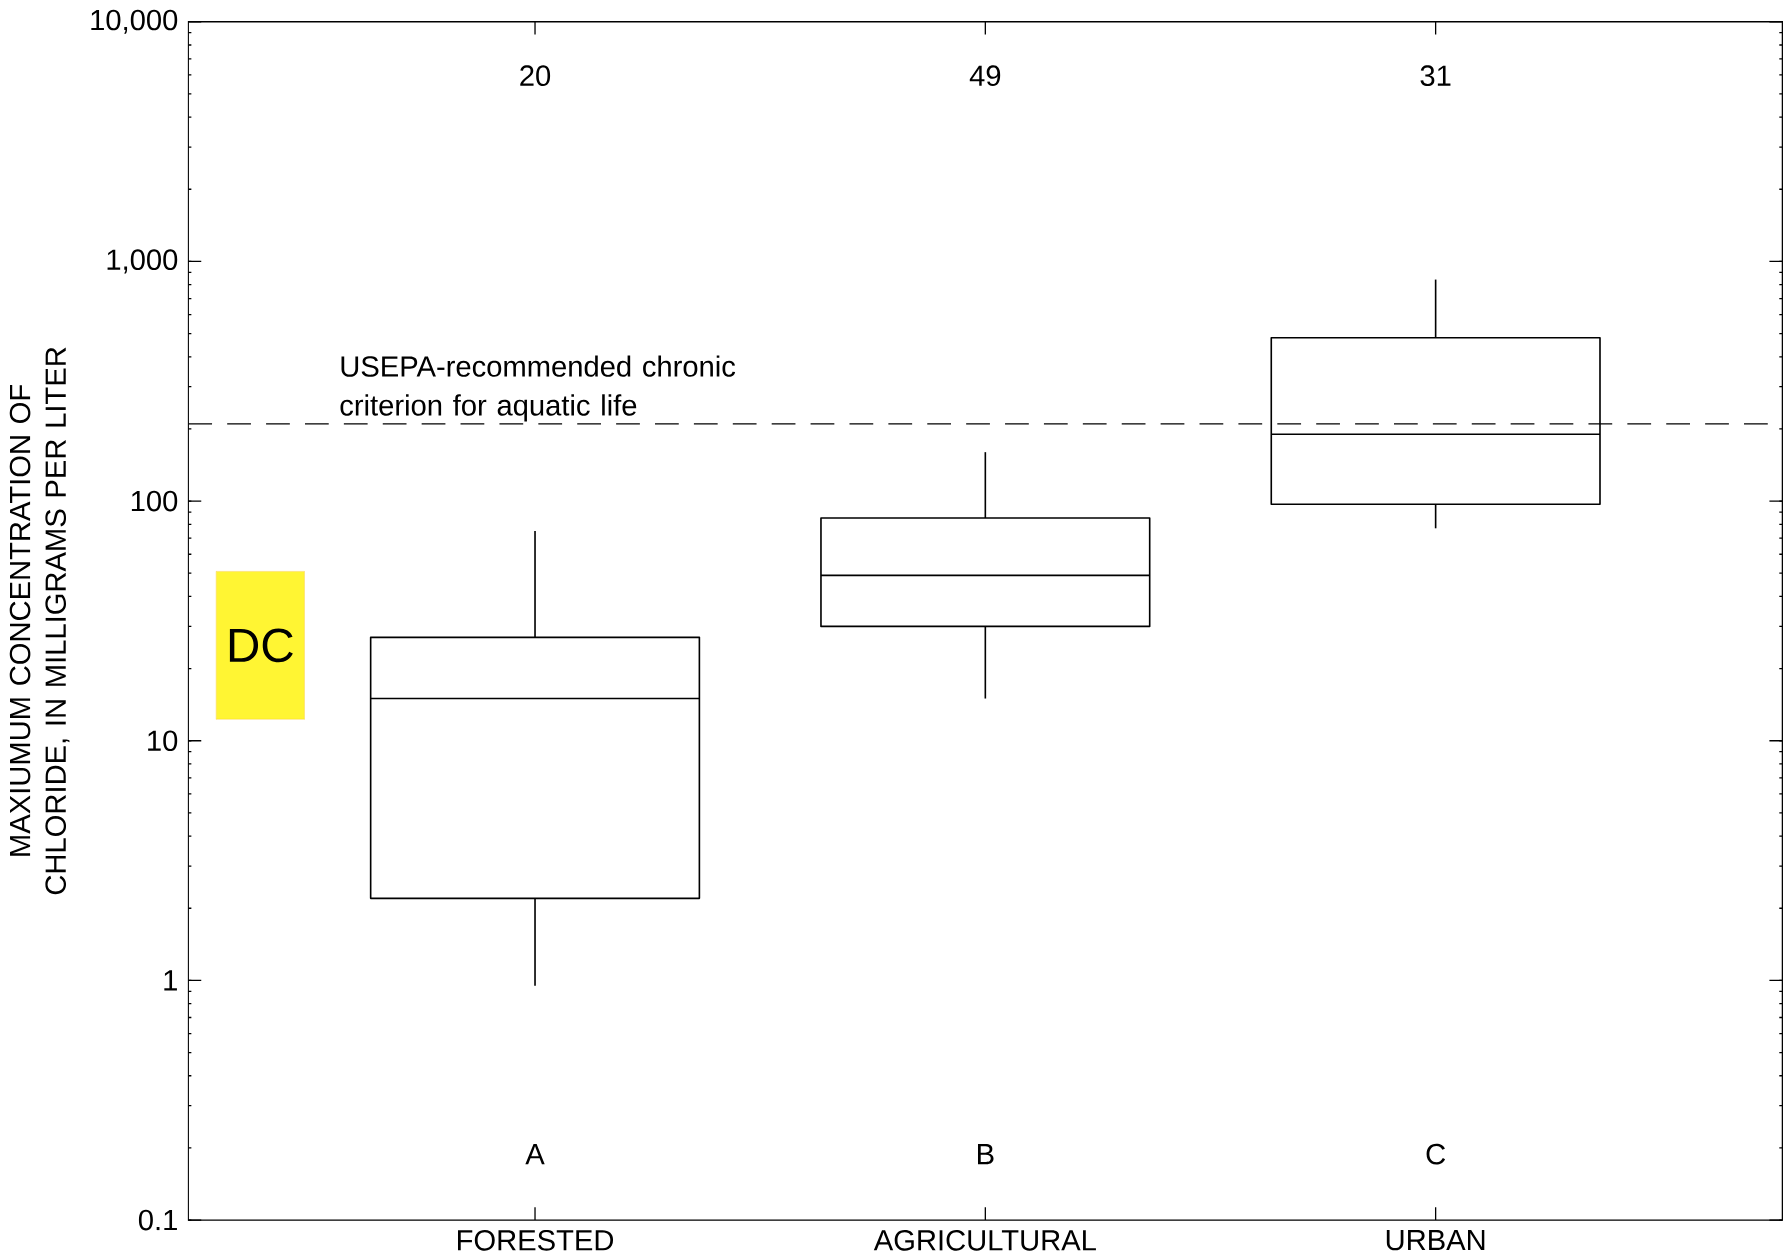 The height and width of the screenshot is (1260, 1783). Describe the element at coordinates (1436, 1154) in the screenshot. I see `annotation: C` at that location.